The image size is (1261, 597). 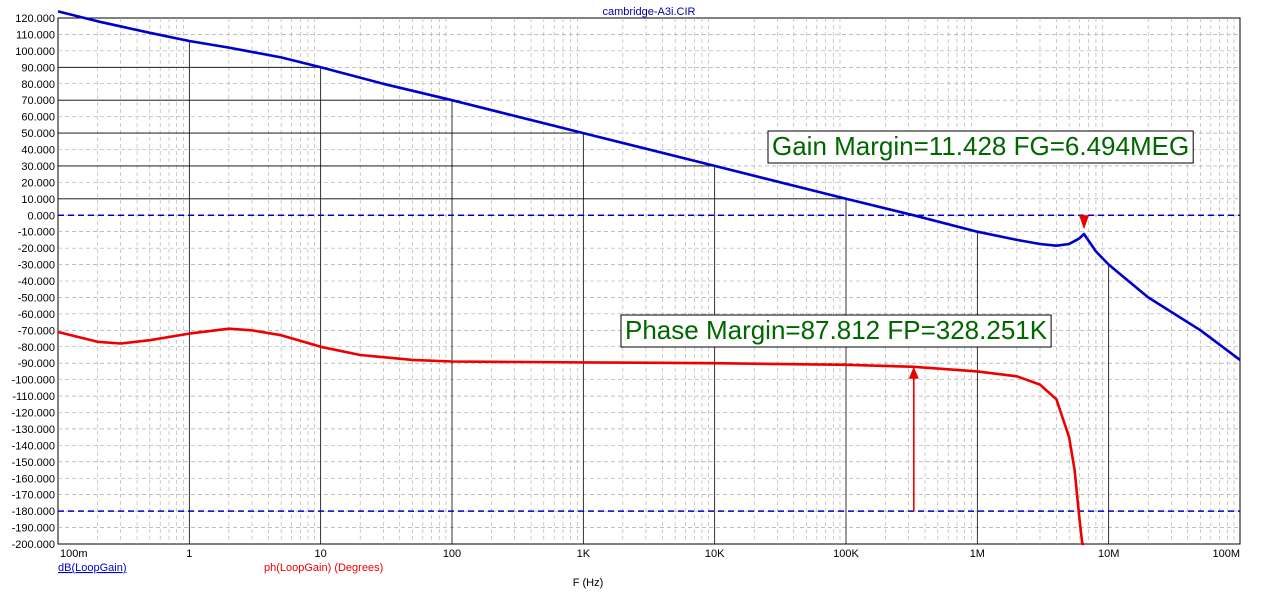 I want to click on phase-margin-arrow-head, so click(x=913, y=372).